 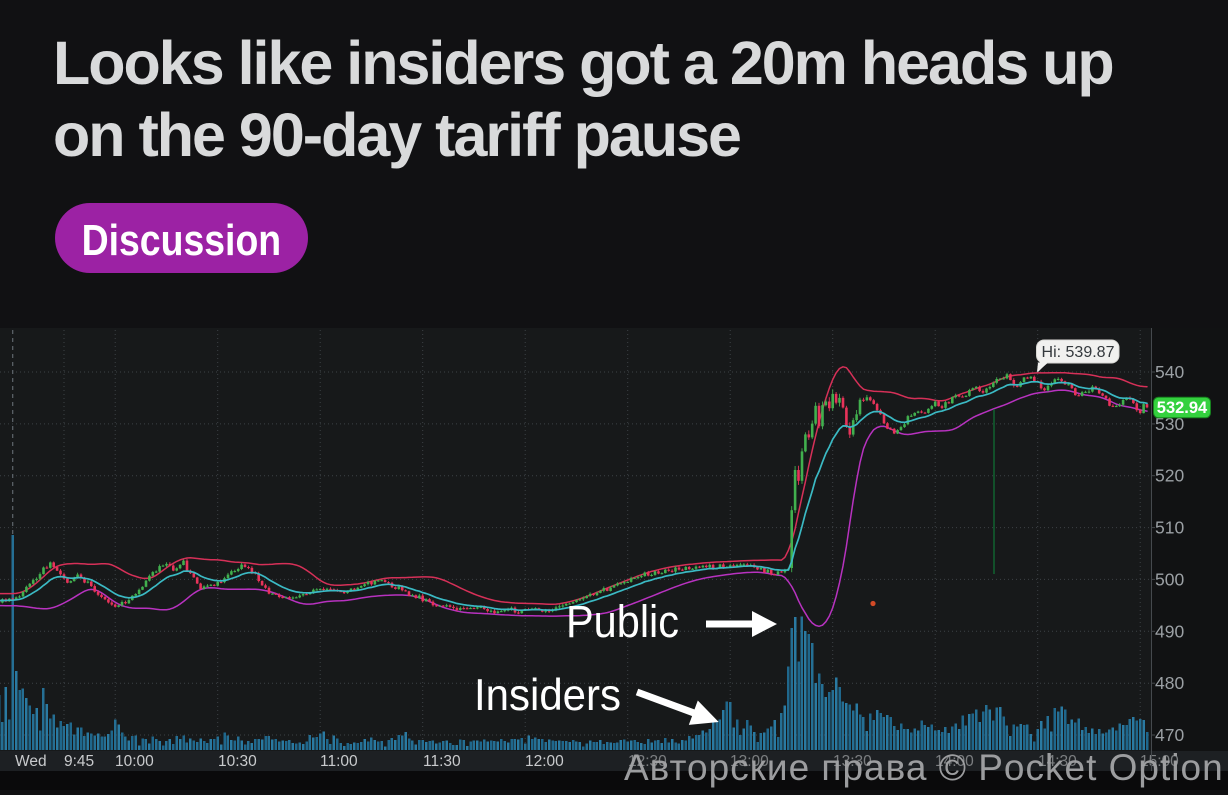 I want to click on svg-text: 520, so click(x=1169, y=476).